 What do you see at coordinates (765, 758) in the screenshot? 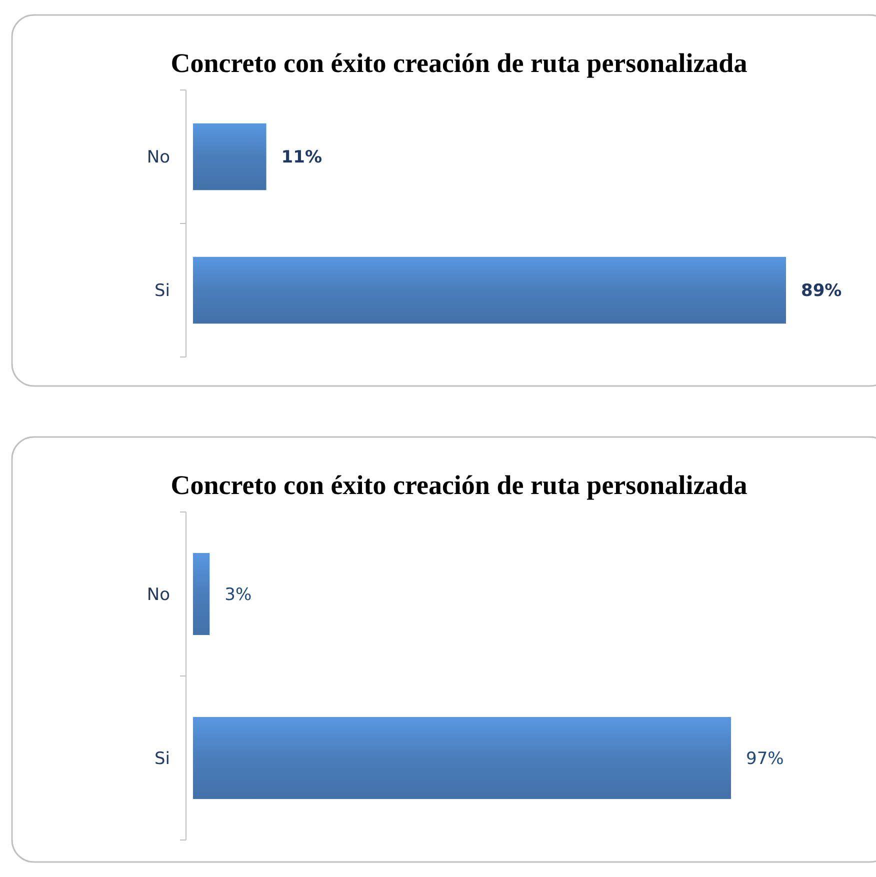
I see `data-label: 97%` at bounding box center [765, 758].